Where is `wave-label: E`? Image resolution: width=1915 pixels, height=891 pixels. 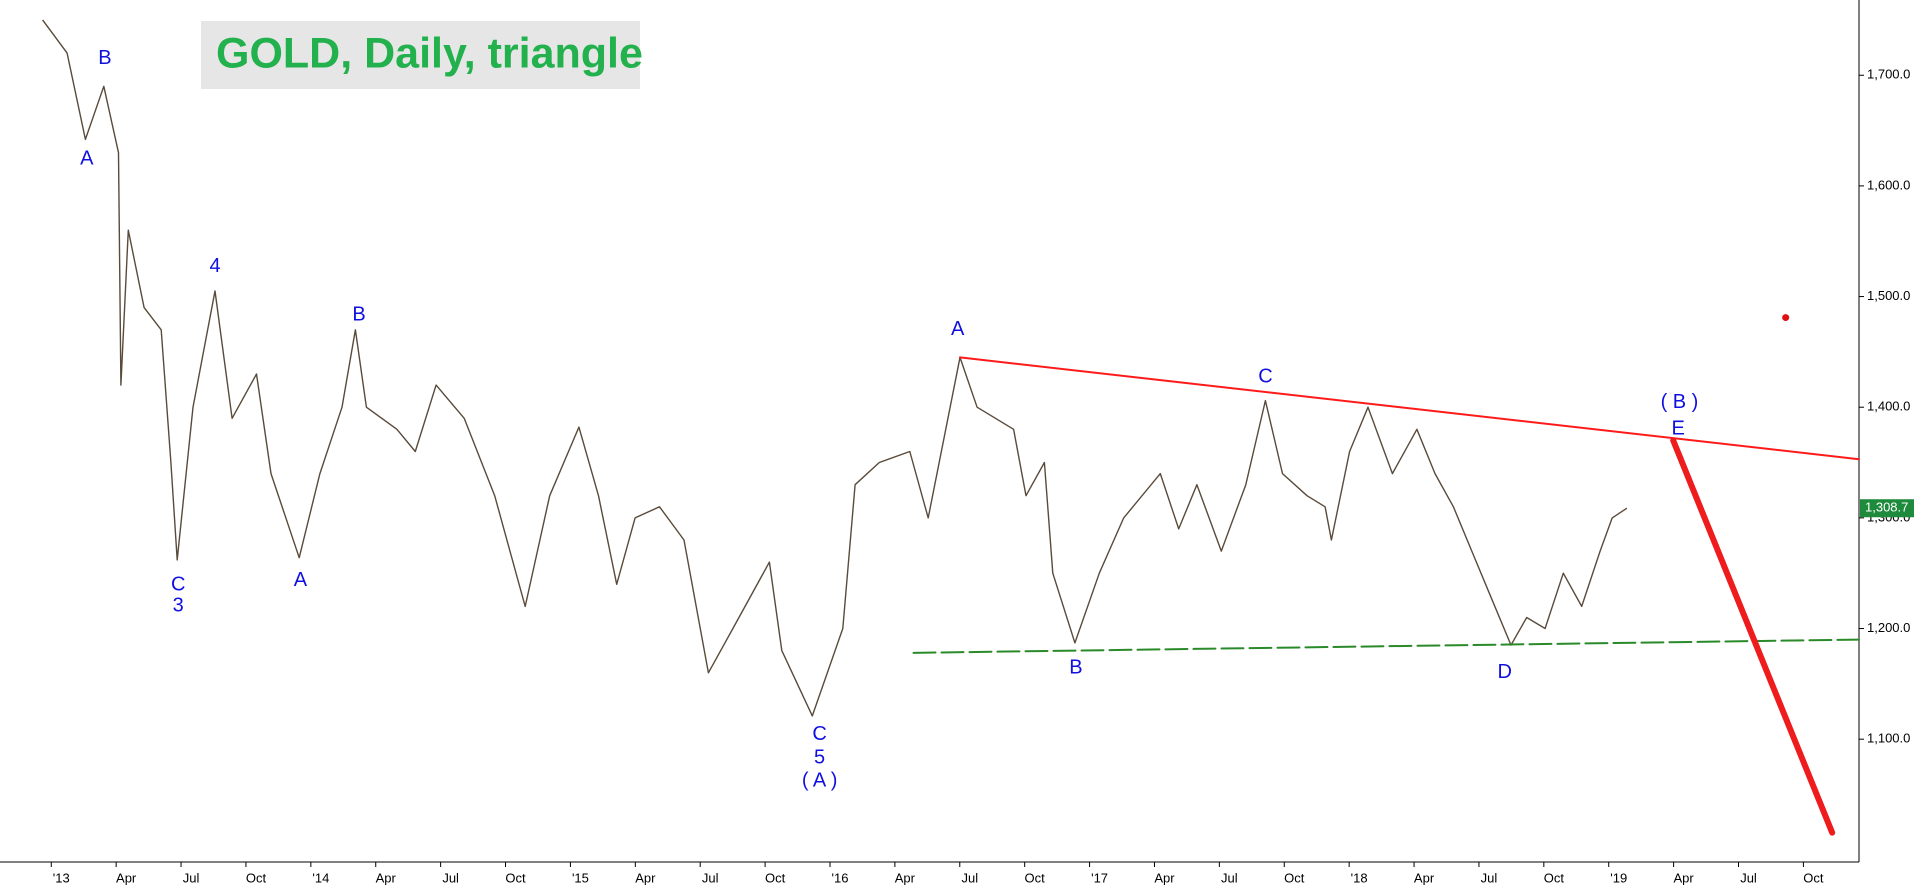 wave-label: E is located at coordinates (1677, 429).